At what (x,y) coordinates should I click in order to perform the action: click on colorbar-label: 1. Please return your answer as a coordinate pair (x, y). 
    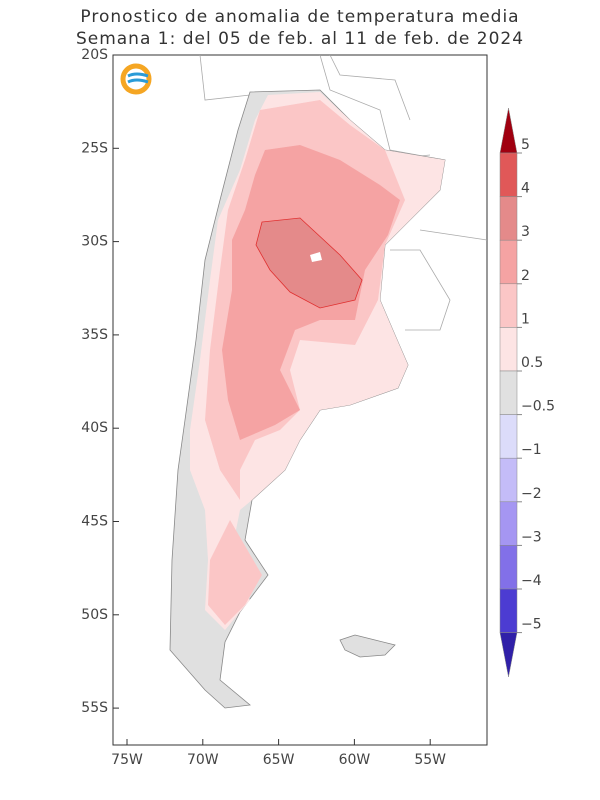
    Looking at the image, I should click on (525, 319).